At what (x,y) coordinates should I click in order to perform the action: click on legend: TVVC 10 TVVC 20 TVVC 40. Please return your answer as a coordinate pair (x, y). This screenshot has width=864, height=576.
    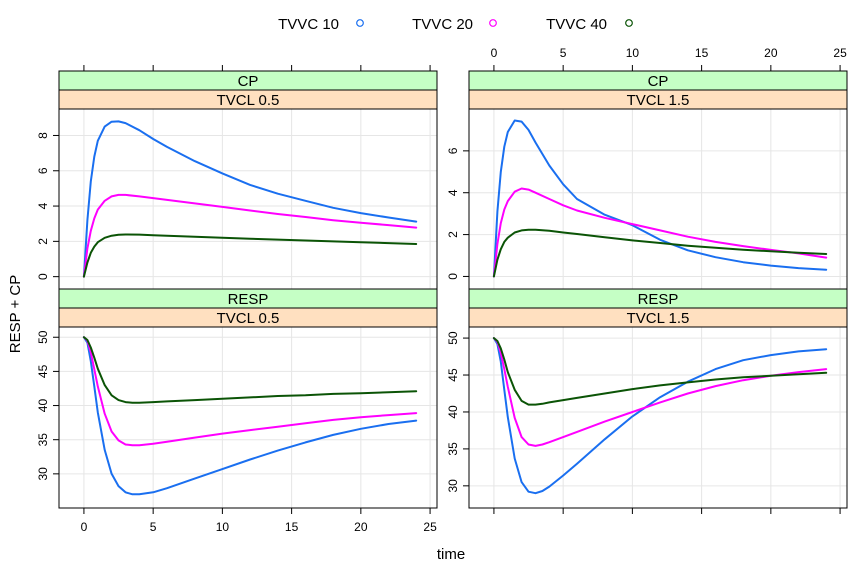
    Looking at the image, I should click on (455, 24).